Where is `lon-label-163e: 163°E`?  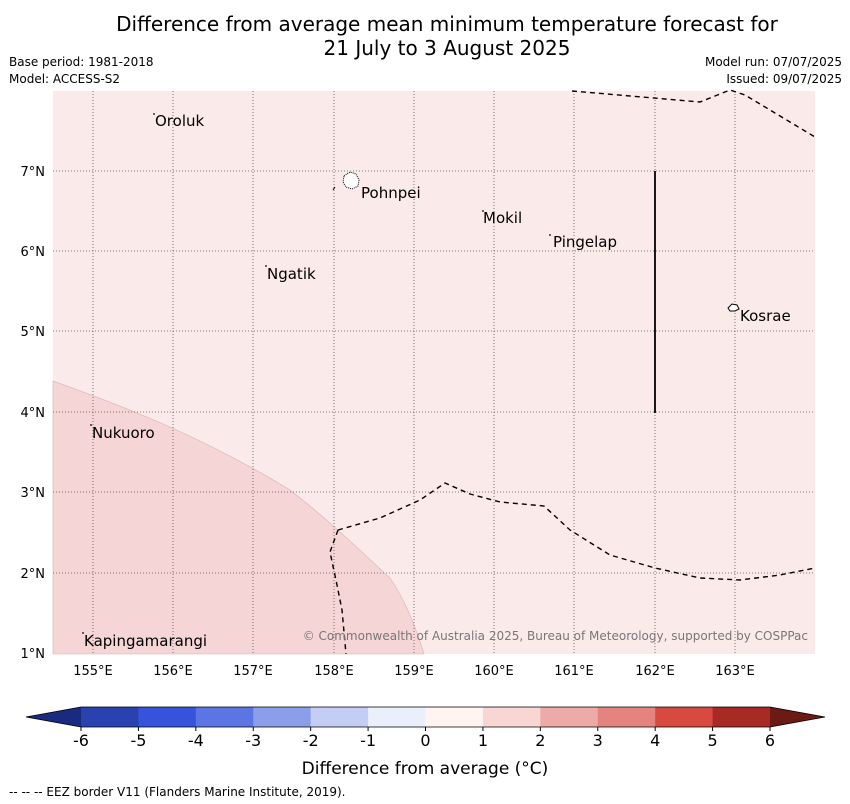
lon-label-163e: 163°E is located at coordinates (735, 671).